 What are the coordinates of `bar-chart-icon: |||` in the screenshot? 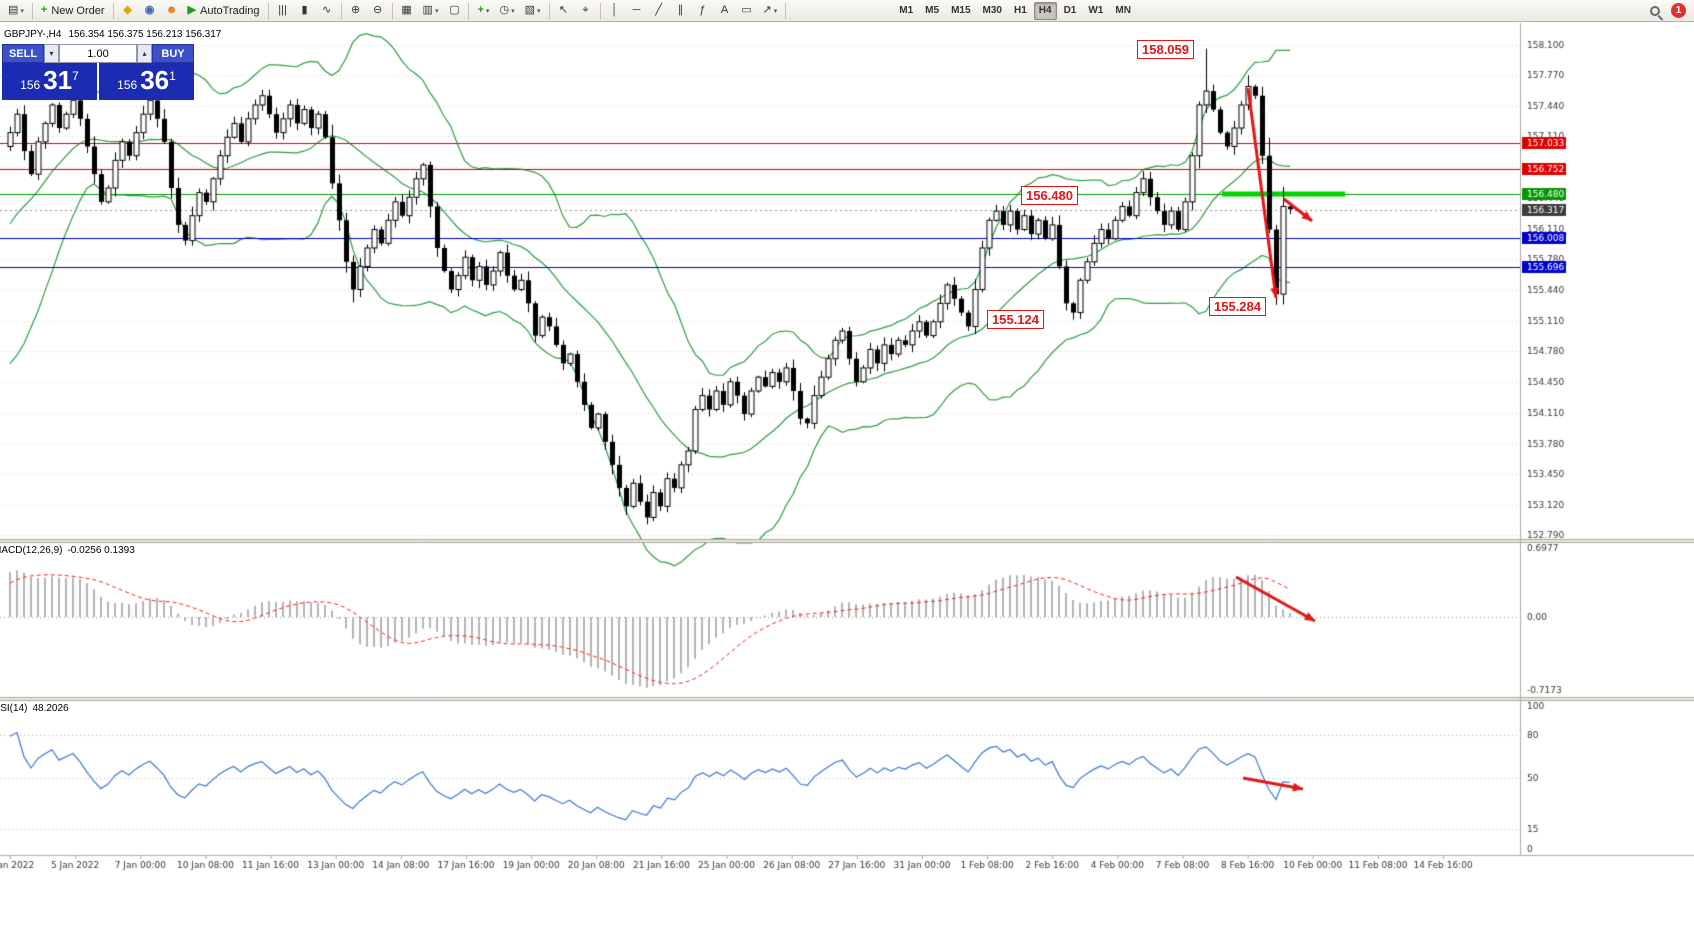 It's located at (282, 10).